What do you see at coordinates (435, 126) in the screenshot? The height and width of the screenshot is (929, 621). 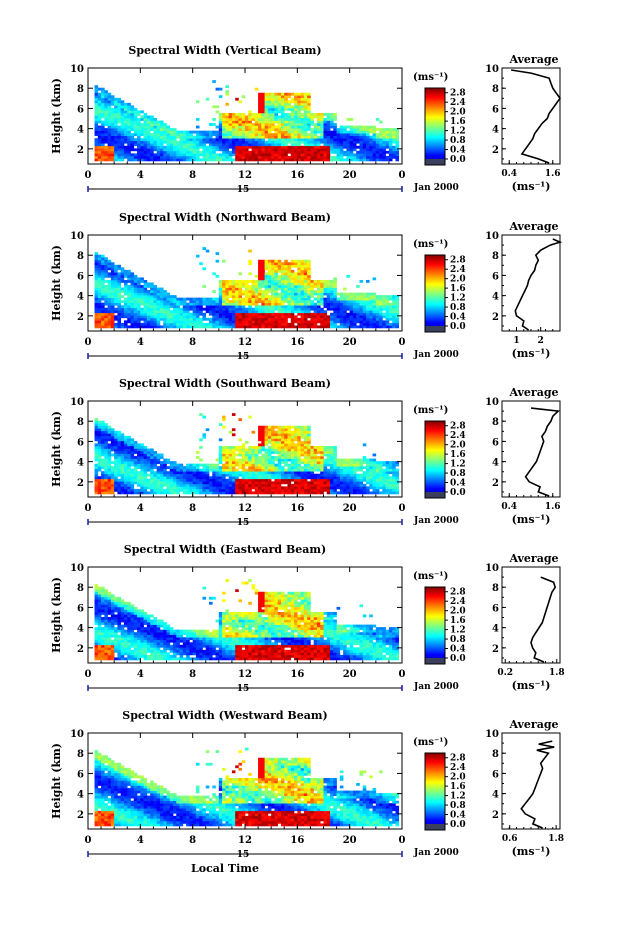 I see `colorbar-gradient` at bounding box center [435, 126].